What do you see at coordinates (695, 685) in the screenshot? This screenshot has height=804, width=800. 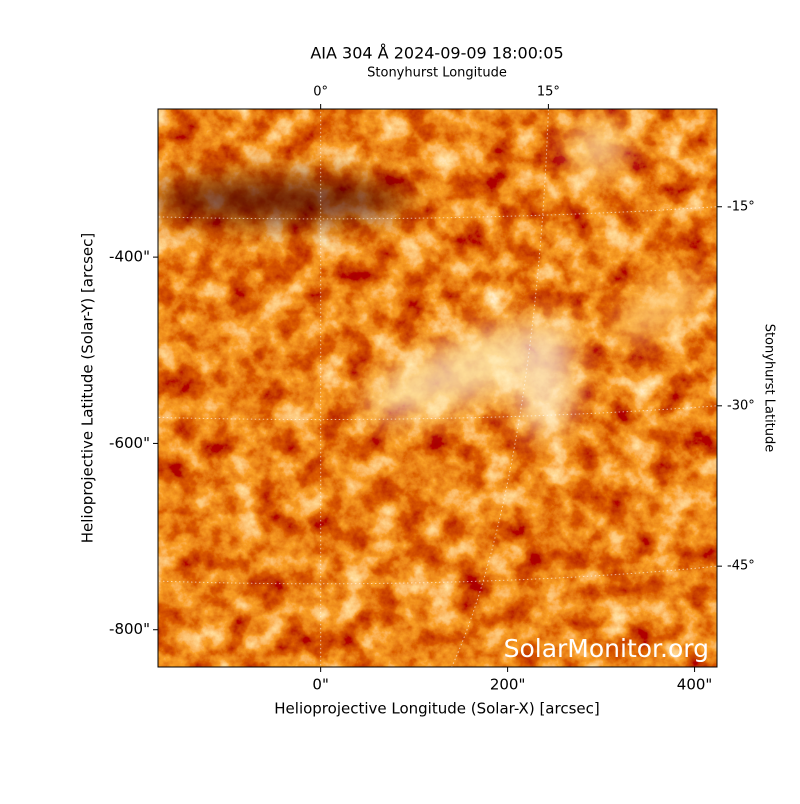 I see `x-tick-label: 400"` at bounding box center [695, 685].